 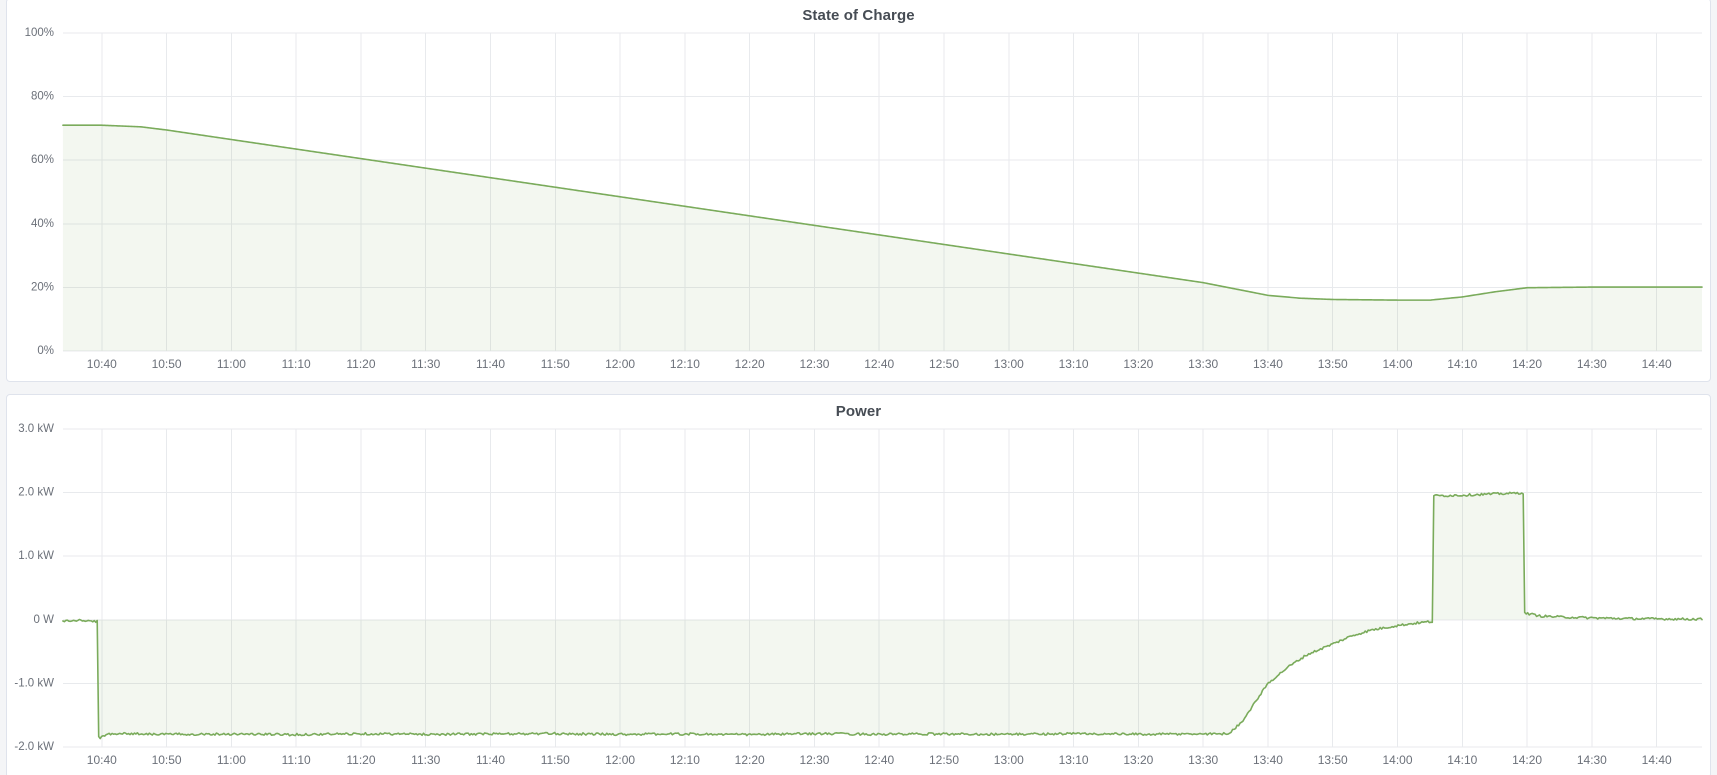 I want to click on y-axis-tick-label: 0 W, so click(x=44, y=620).